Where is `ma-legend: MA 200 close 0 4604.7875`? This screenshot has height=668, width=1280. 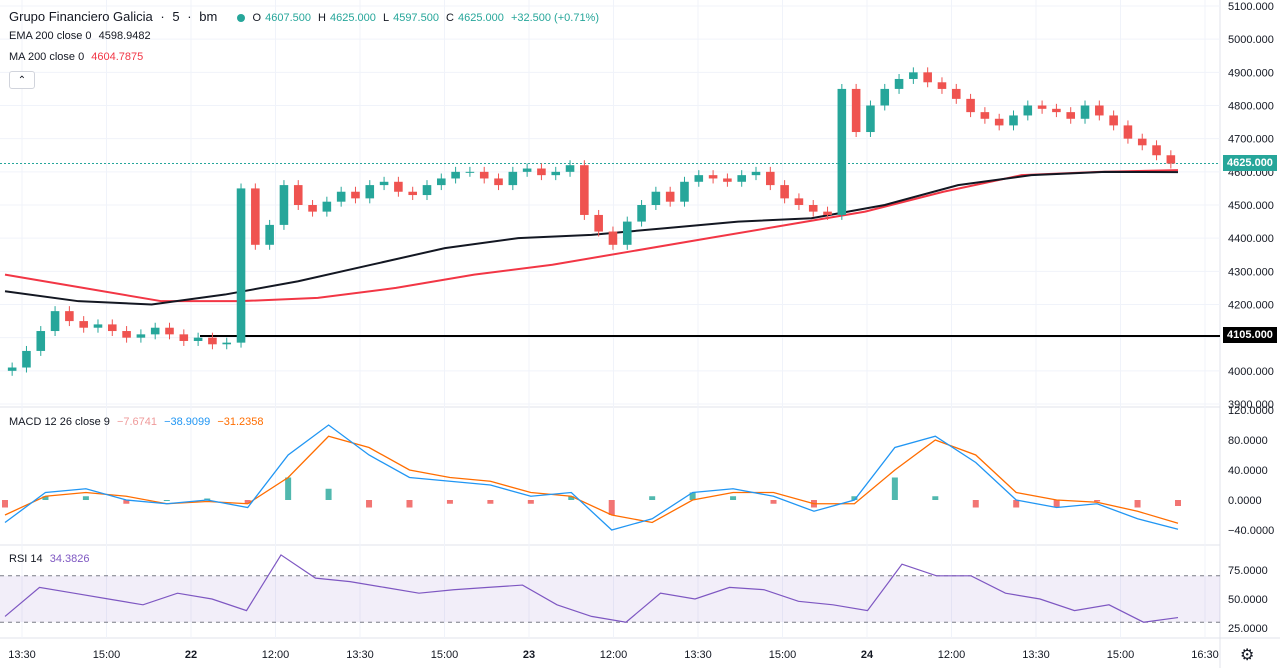 ma-legend: MA 200 close 0 4604.7875 is located at coordinates (78, 57).